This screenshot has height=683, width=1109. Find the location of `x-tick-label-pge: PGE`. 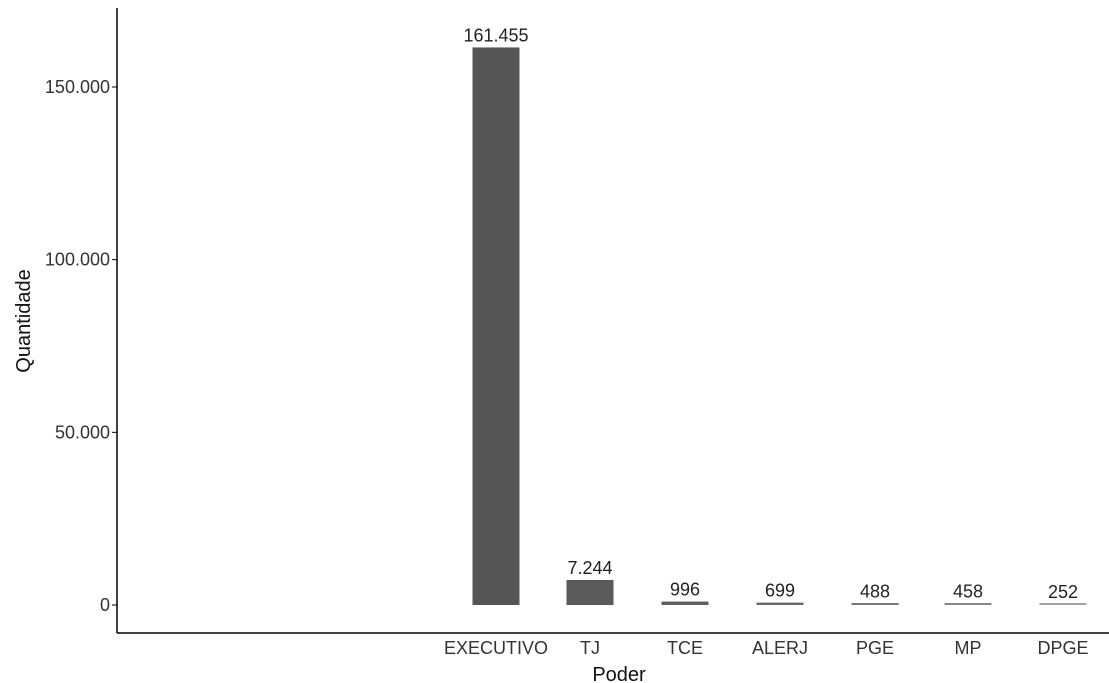

x-tick-label-pge: PGE is located at coordinates (875, 648).